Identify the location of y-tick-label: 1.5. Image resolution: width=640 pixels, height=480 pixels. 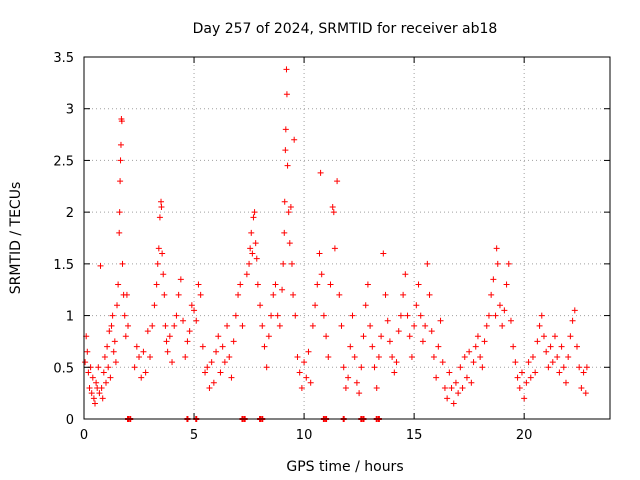
(63, 265).